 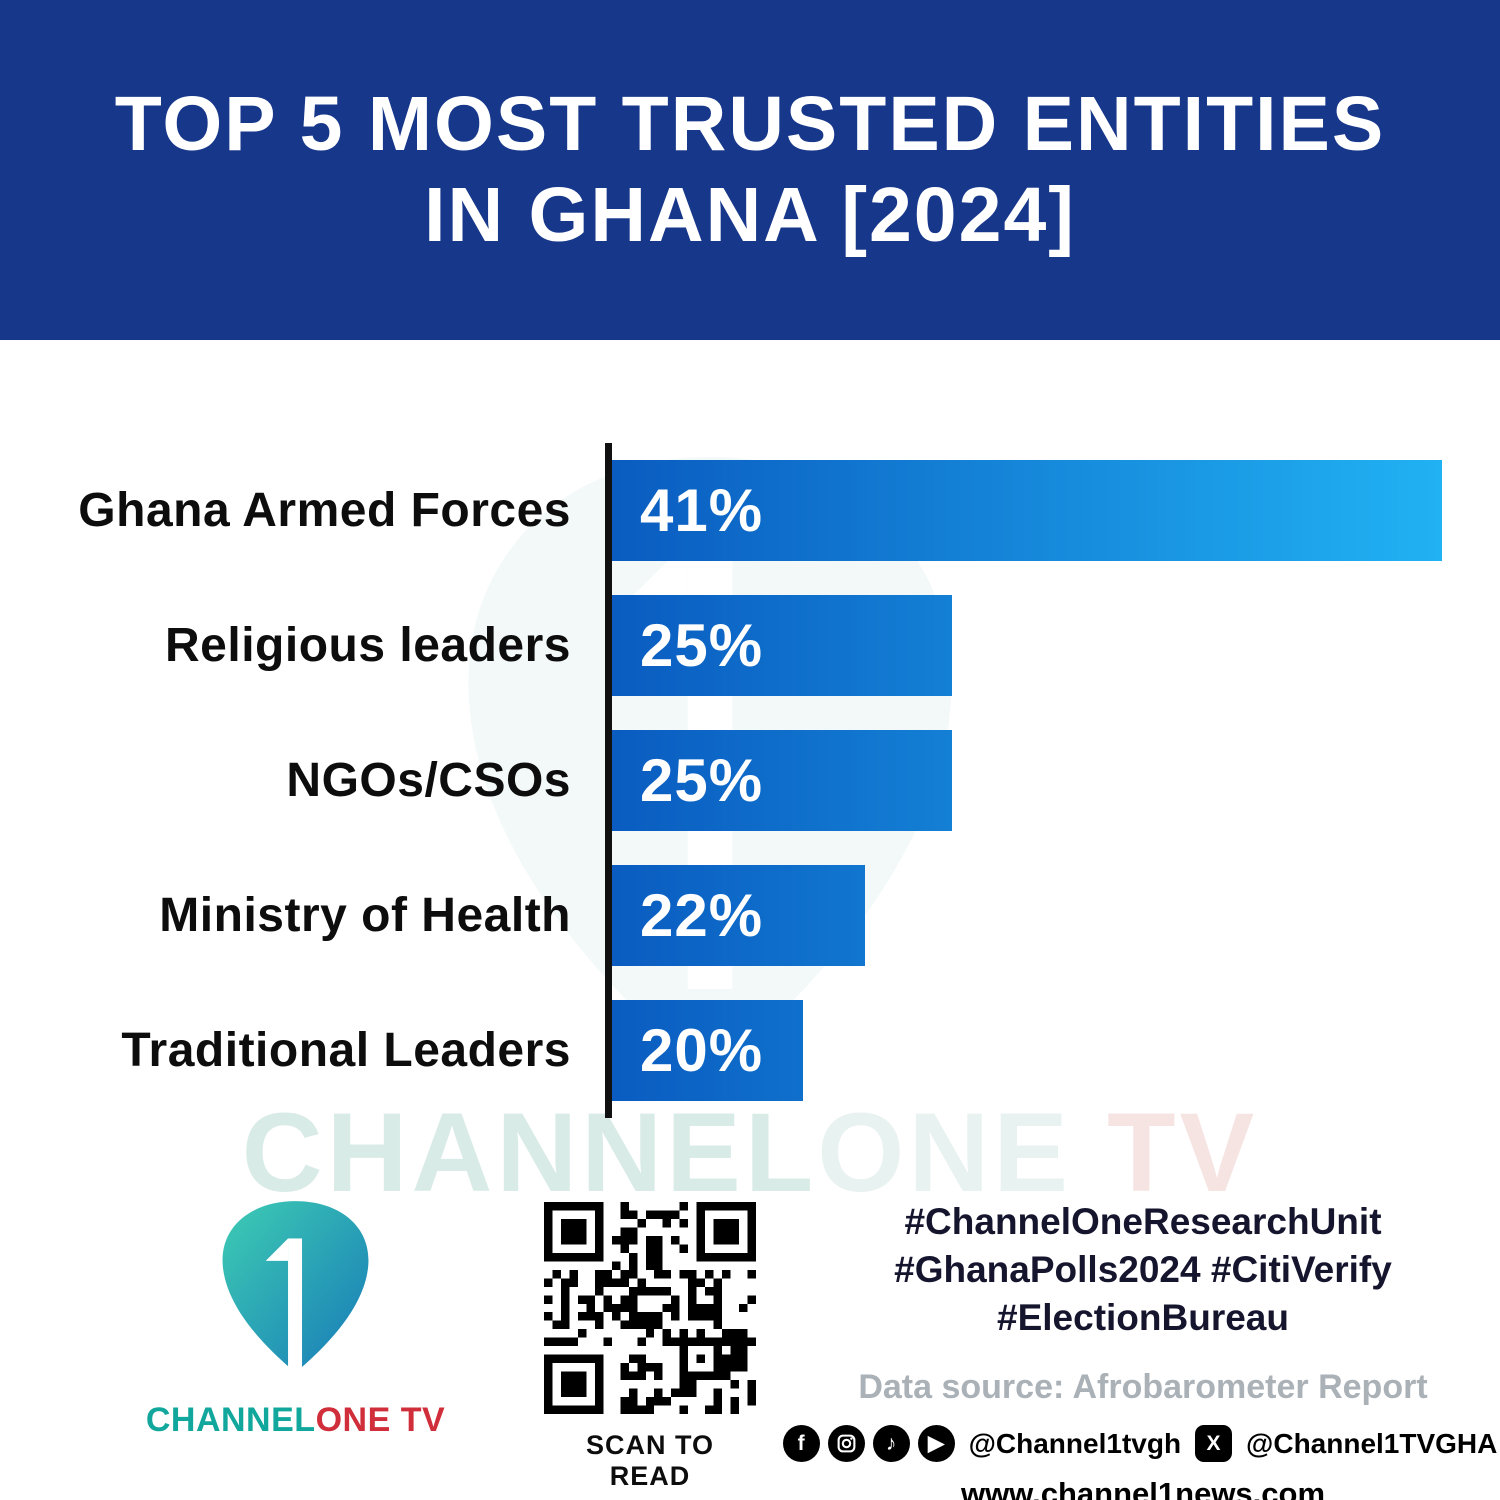 What do you see at coordinates (295, 1291) in the screenshot?
I see `channel-one-logo-icon` at bounding box center [295, 1291].